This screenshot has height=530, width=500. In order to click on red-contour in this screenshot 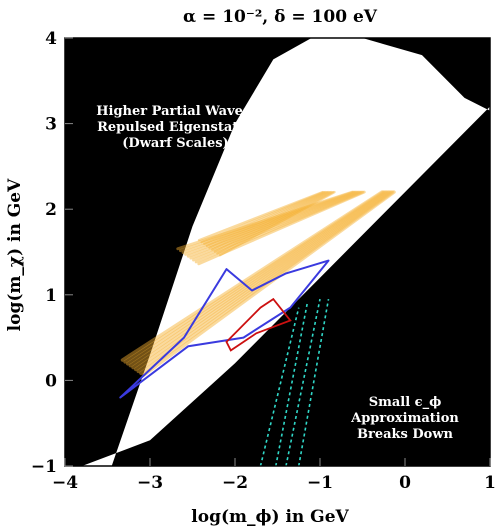, I will do `click(258, 324)`.